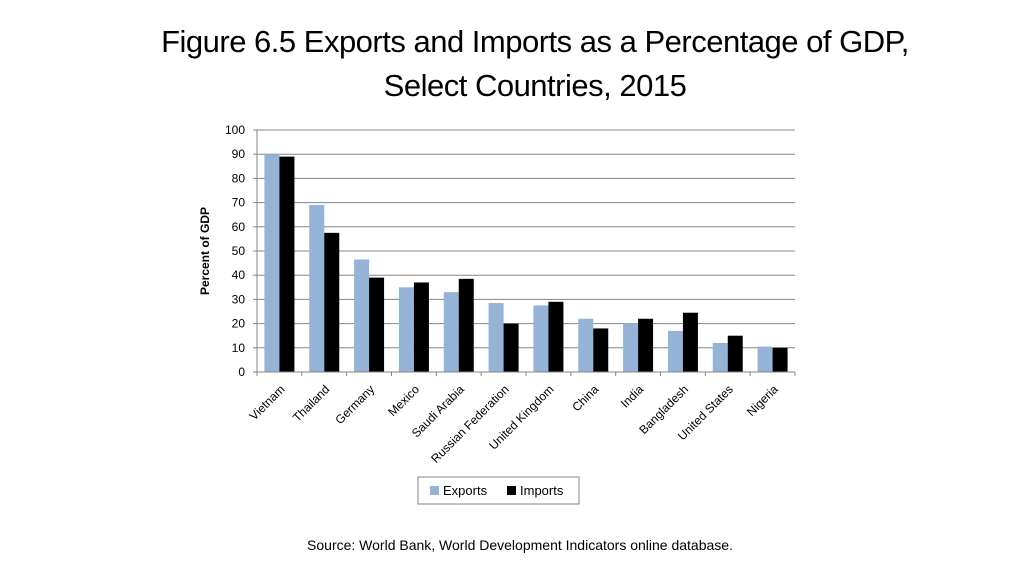  What do you see at coordinates (354, 404) in the screenshot?
I see `x-tick-label: Germany` at bounding box center [354, 404].